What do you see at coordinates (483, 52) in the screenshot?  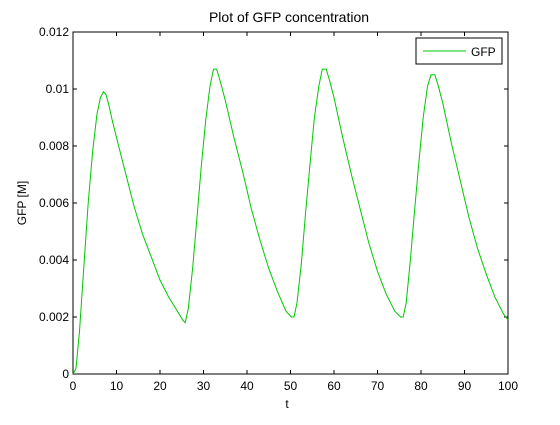 I see `legend-label-gfp: GFP` at bounding box center [483, 52].